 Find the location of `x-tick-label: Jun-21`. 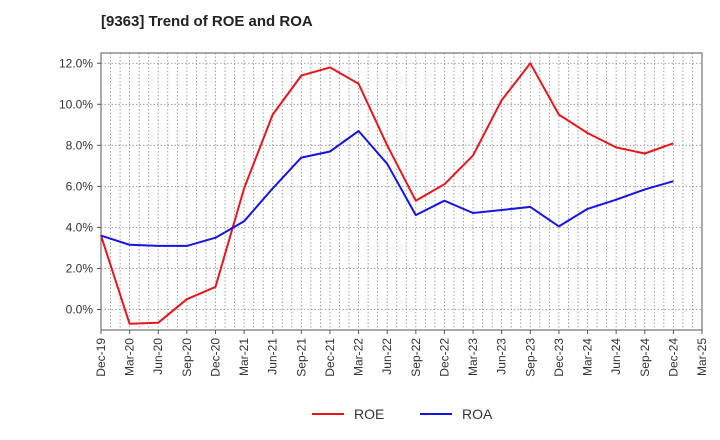

x-tick-label: Jun-21 is located at coordinates (273, 356).